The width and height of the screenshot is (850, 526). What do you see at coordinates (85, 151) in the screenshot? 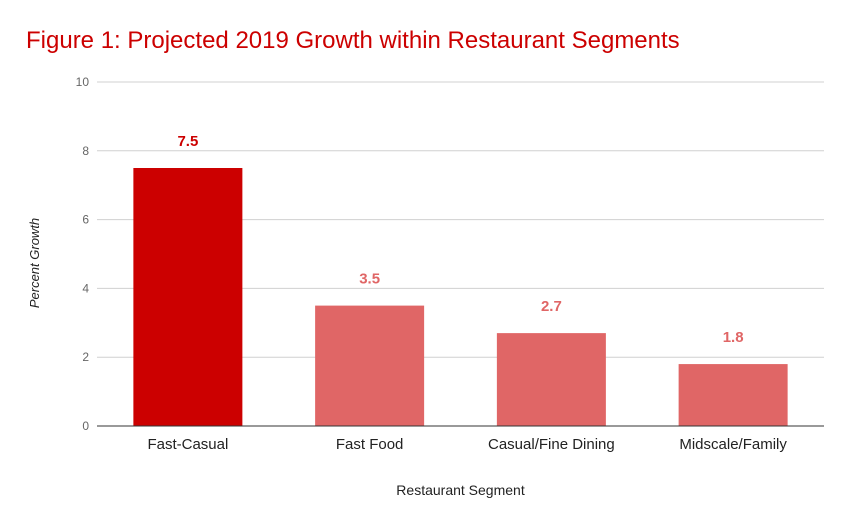
I see `y-tick-label: 8` at bounding box center [85, 151].